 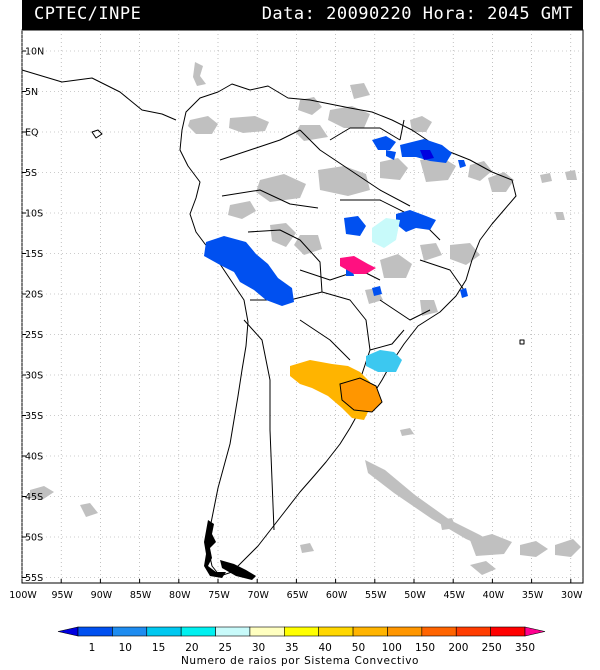 What do you see at coordinates (415, 595) in the screenshot?
I see `lon-label: 50W` at bounding box center [415, 595].